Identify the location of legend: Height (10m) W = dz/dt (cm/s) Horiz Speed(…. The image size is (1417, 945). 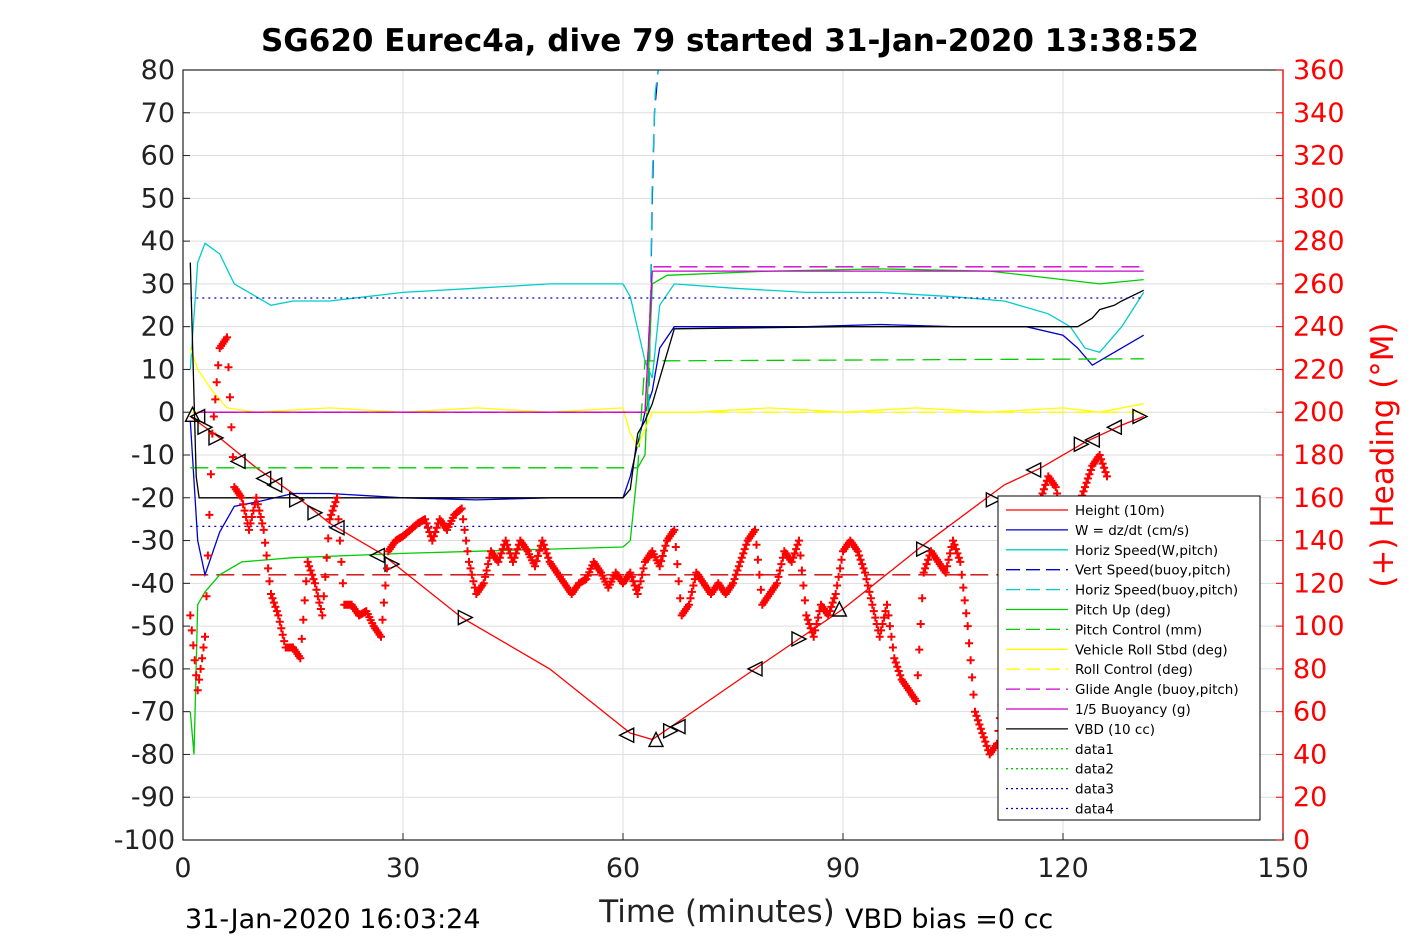
(1129, 658).